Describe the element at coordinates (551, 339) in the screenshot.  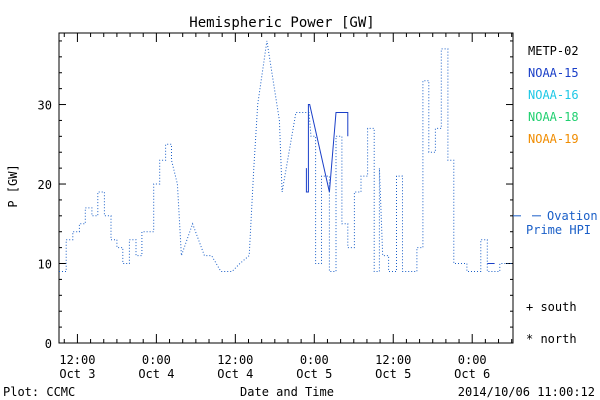
I see `marker-legend: * north` at that location.